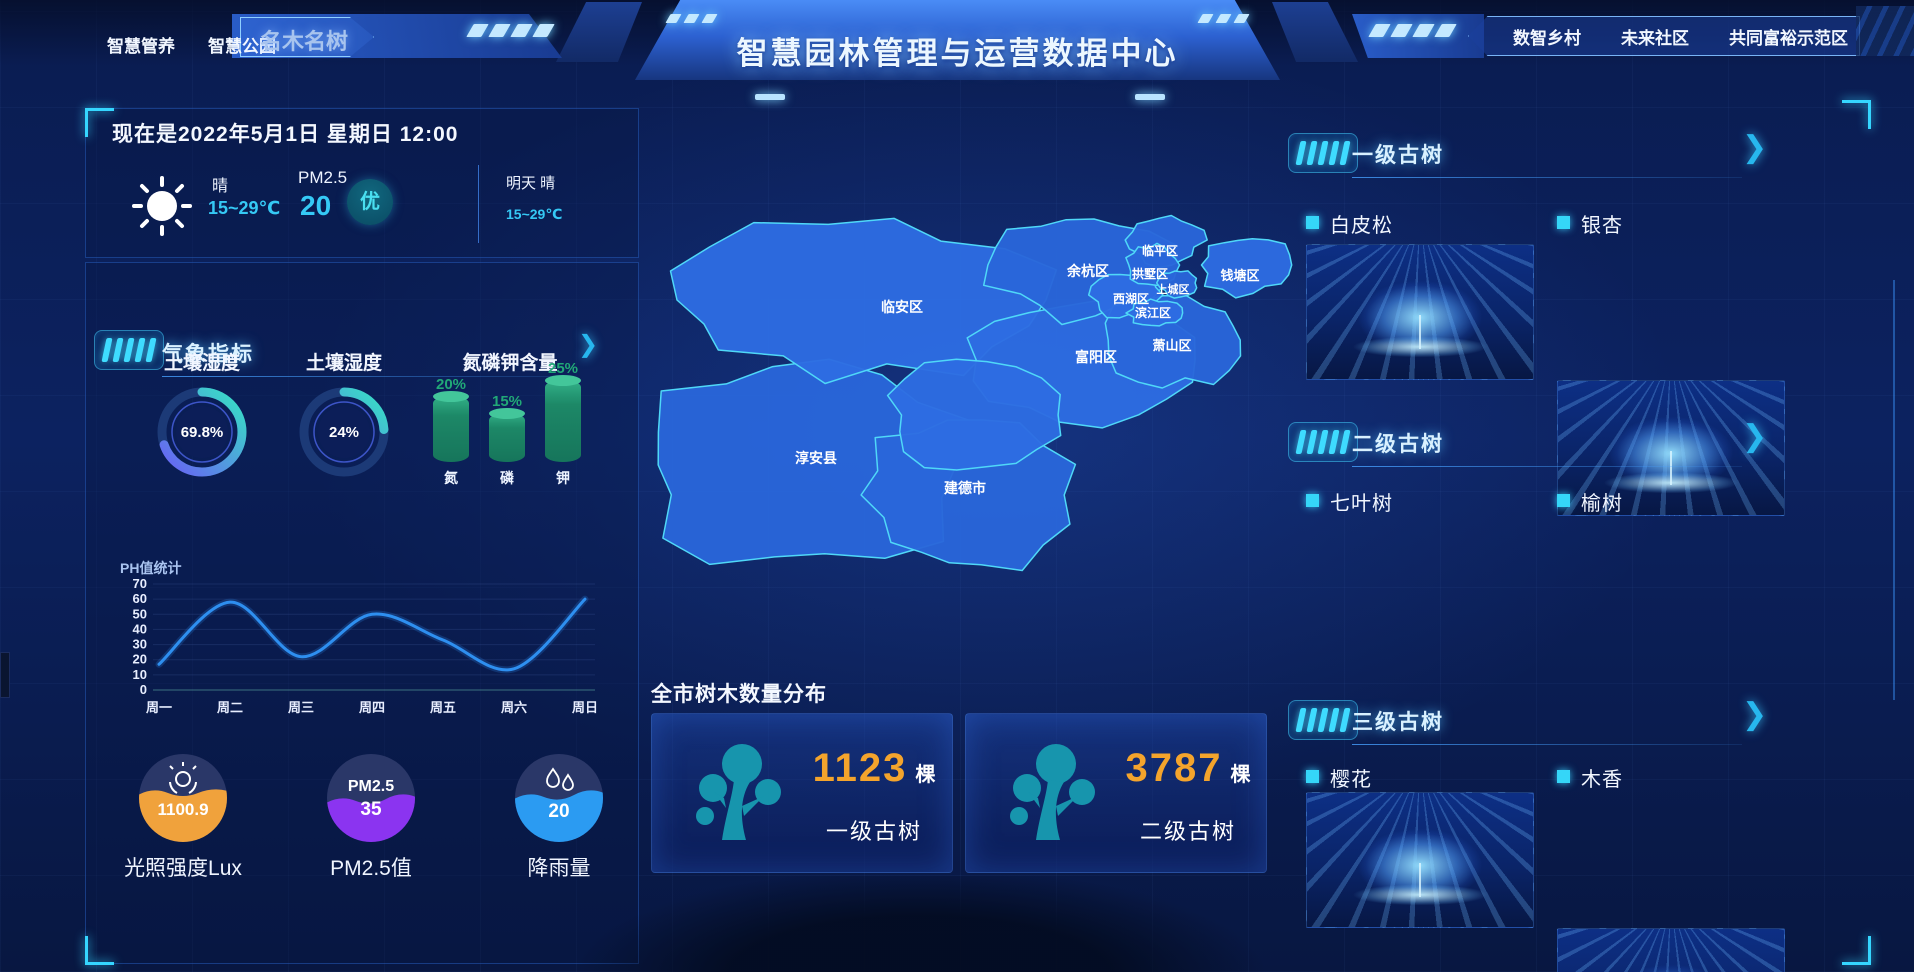 This screenshot has height=972, width=1914. I want to click on rainfall-widget: 20, so click(559, 800).